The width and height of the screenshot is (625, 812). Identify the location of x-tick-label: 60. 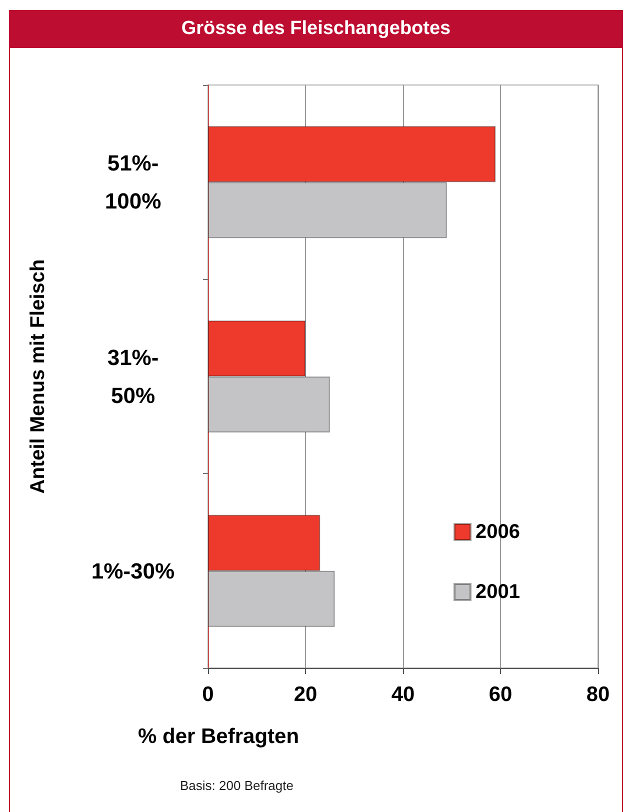
(500, 694).